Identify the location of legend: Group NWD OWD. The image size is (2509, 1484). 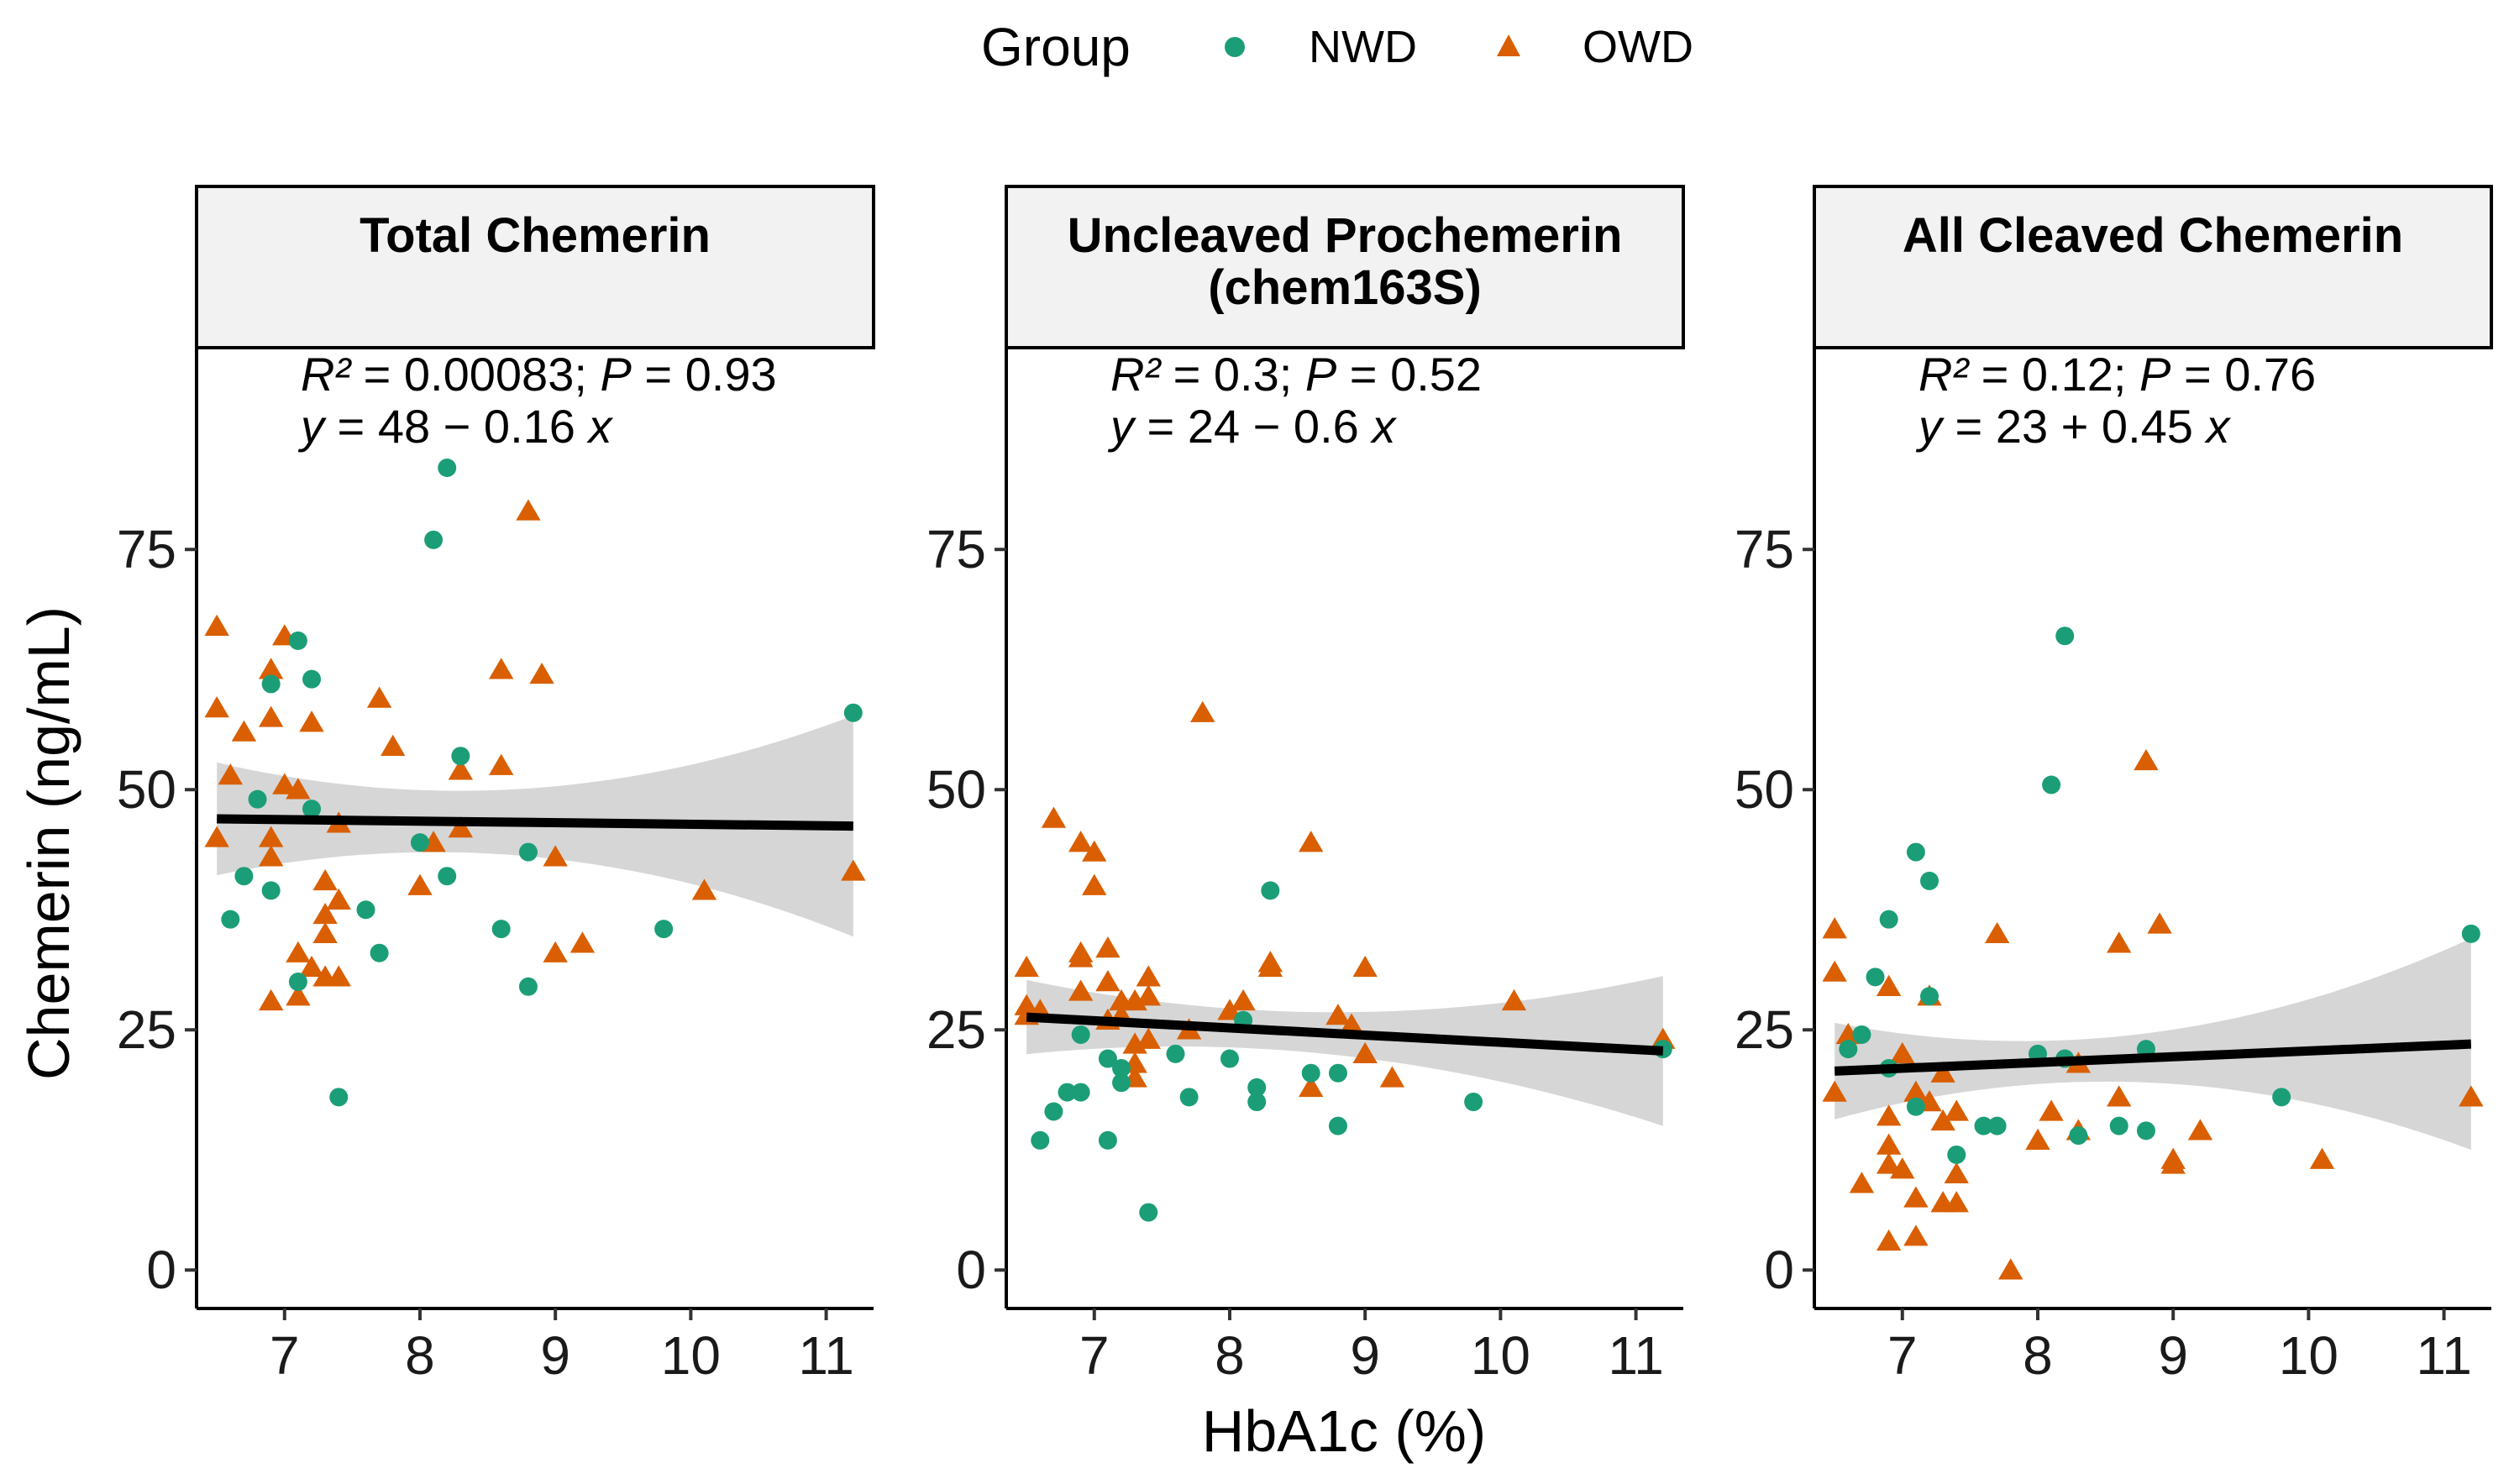
(1337, 47).